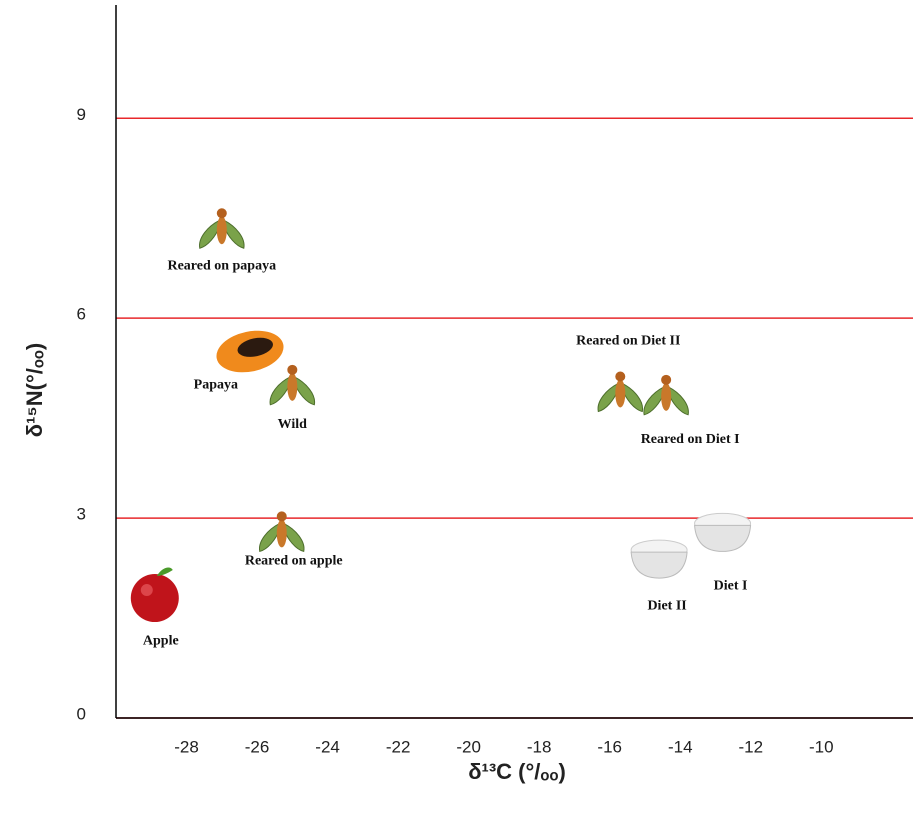 This screenshot has width=913, height=816. Describe the element at coordinates (154, 598) in the screenshot. I see `apple-body` at that location.